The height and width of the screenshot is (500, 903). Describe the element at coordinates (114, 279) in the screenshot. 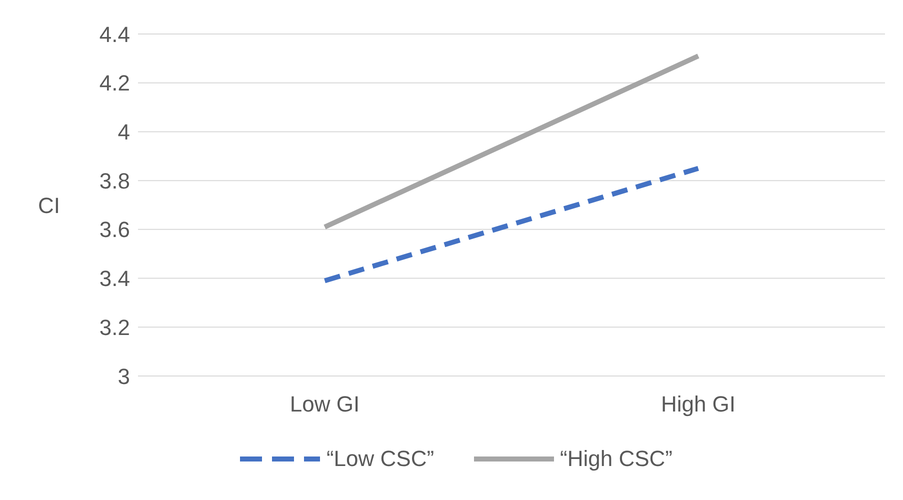

I see `y-tick-label: 3.4` at that location.